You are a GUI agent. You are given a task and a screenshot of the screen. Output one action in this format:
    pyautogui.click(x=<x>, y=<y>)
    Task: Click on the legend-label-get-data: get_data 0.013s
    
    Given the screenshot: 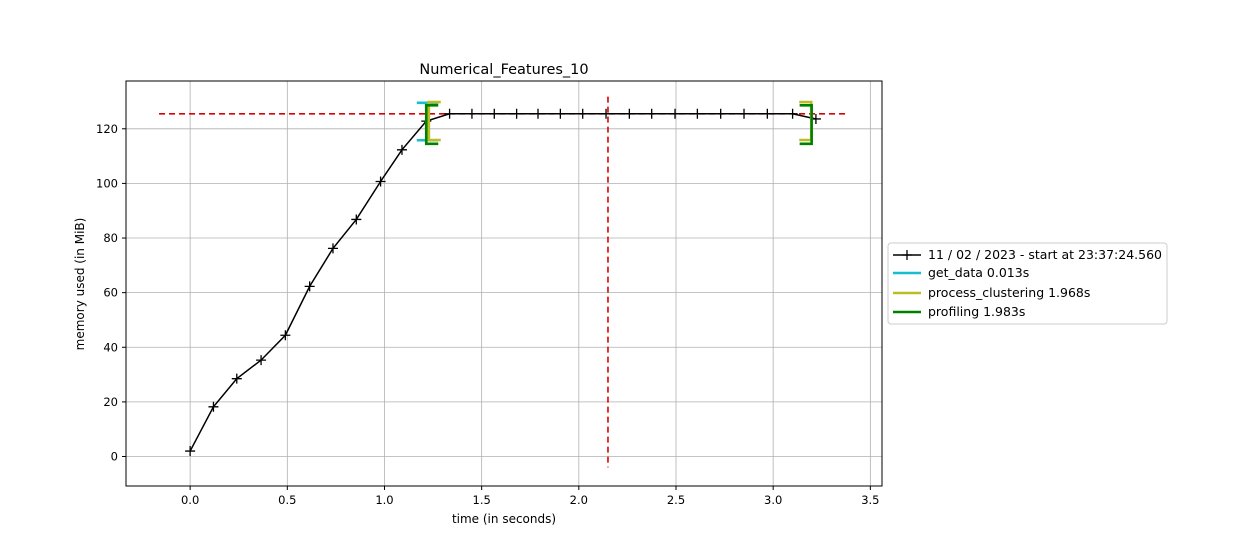 What is the action you would take?
    pyautogui.click(x=978, y=272)
    